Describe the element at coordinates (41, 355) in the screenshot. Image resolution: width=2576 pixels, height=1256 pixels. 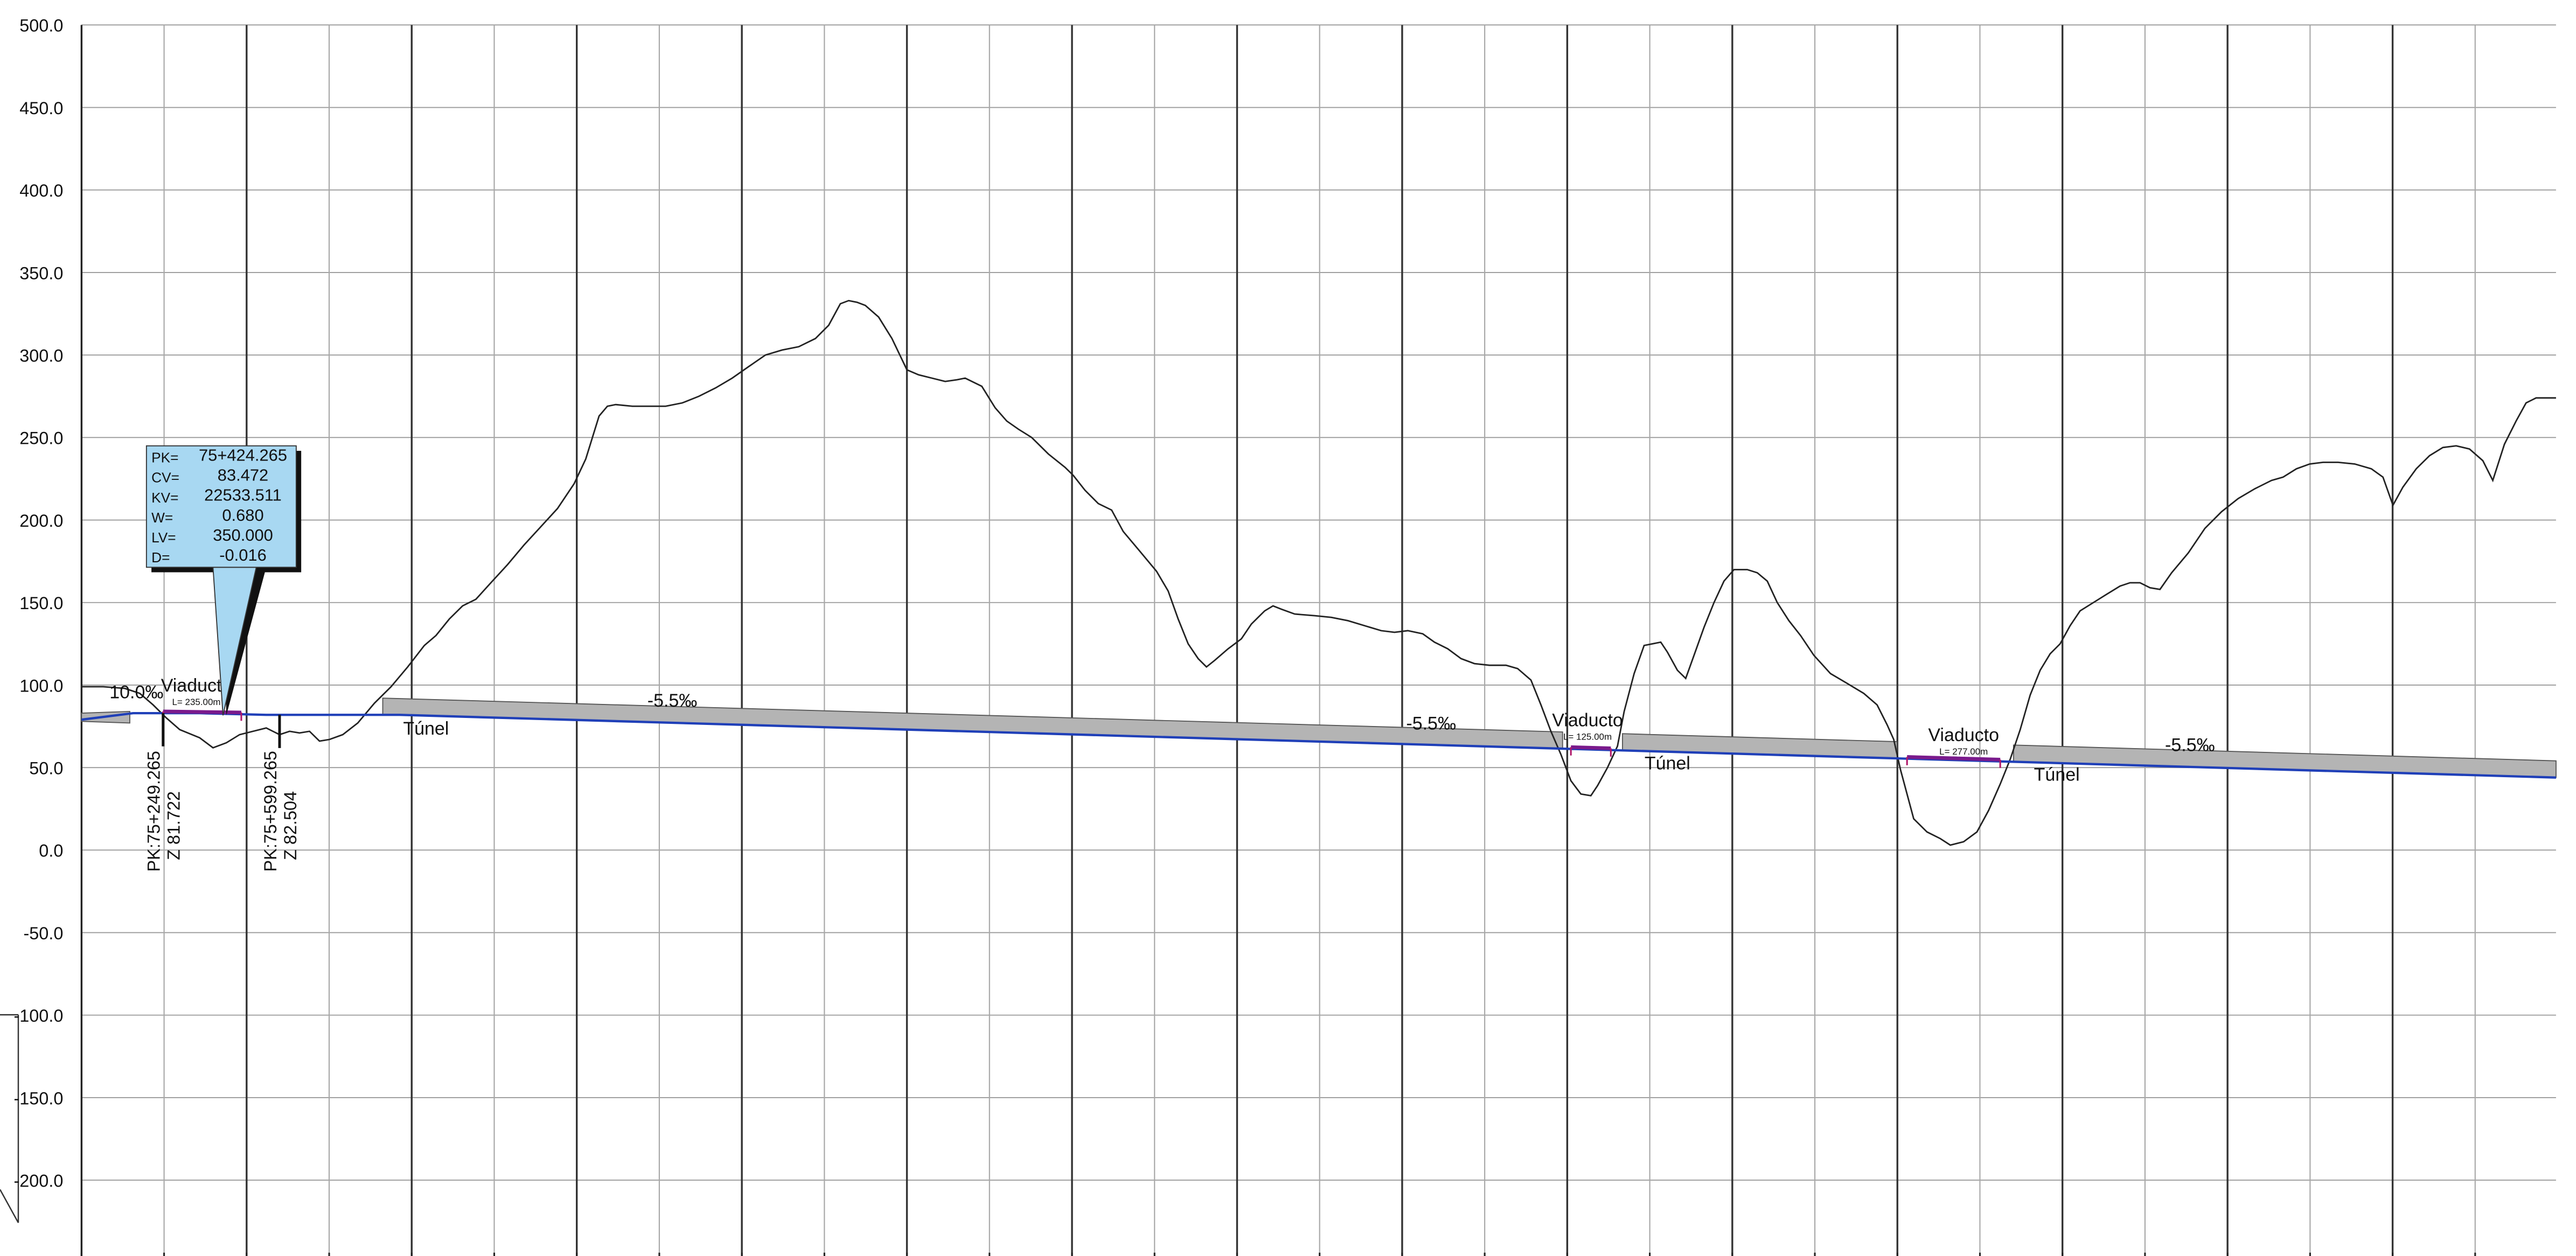
I see `y-tick-label: 300.0` at that location.